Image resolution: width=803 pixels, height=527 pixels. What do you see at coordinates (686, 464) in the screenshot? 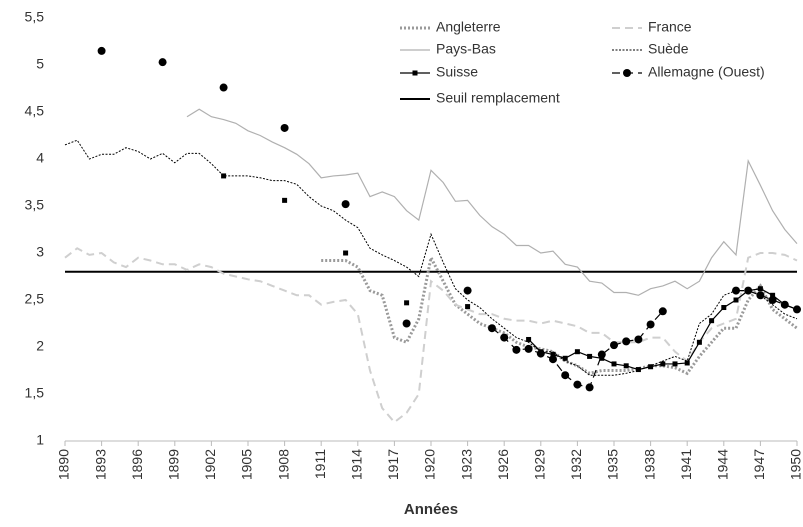
I see `x-tick-label: 1941` at bounding box center [686, 464].